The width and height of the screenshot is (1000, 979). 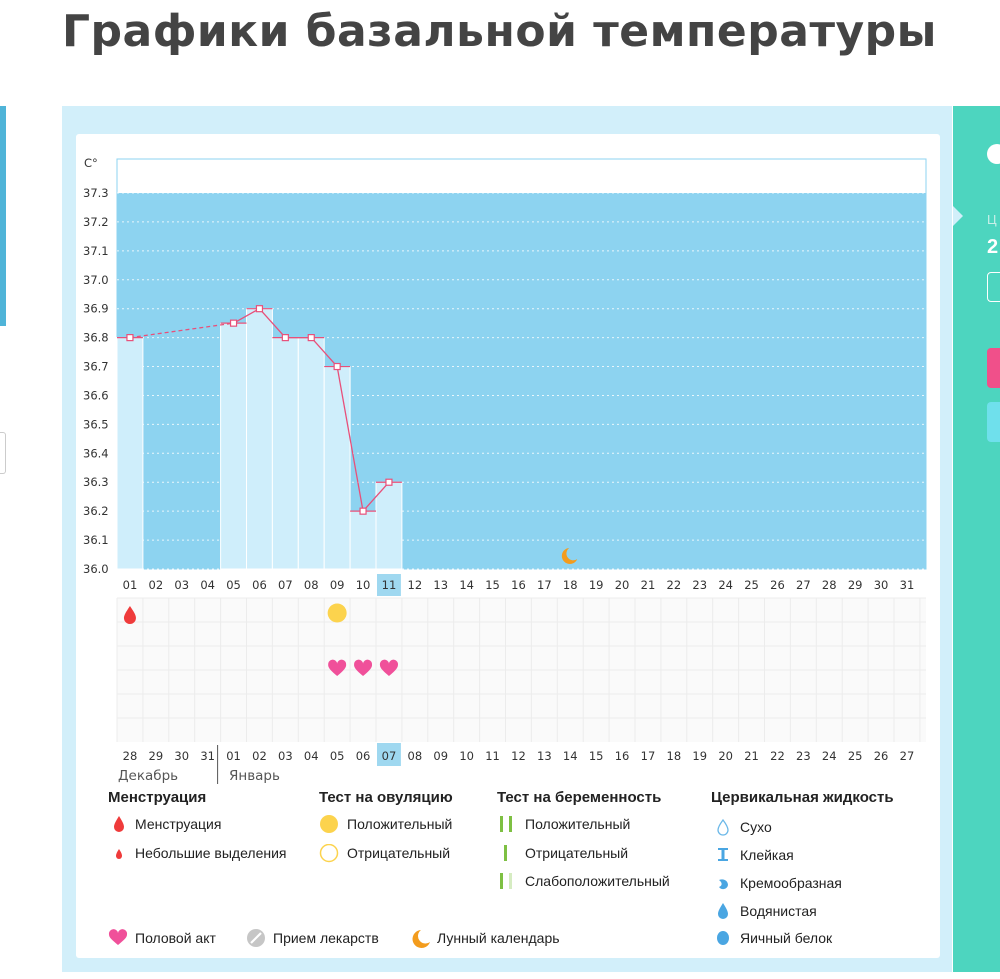 I want to click on legend-ovulation-negative-label: Отрицательный, so click(x=399, y=853).